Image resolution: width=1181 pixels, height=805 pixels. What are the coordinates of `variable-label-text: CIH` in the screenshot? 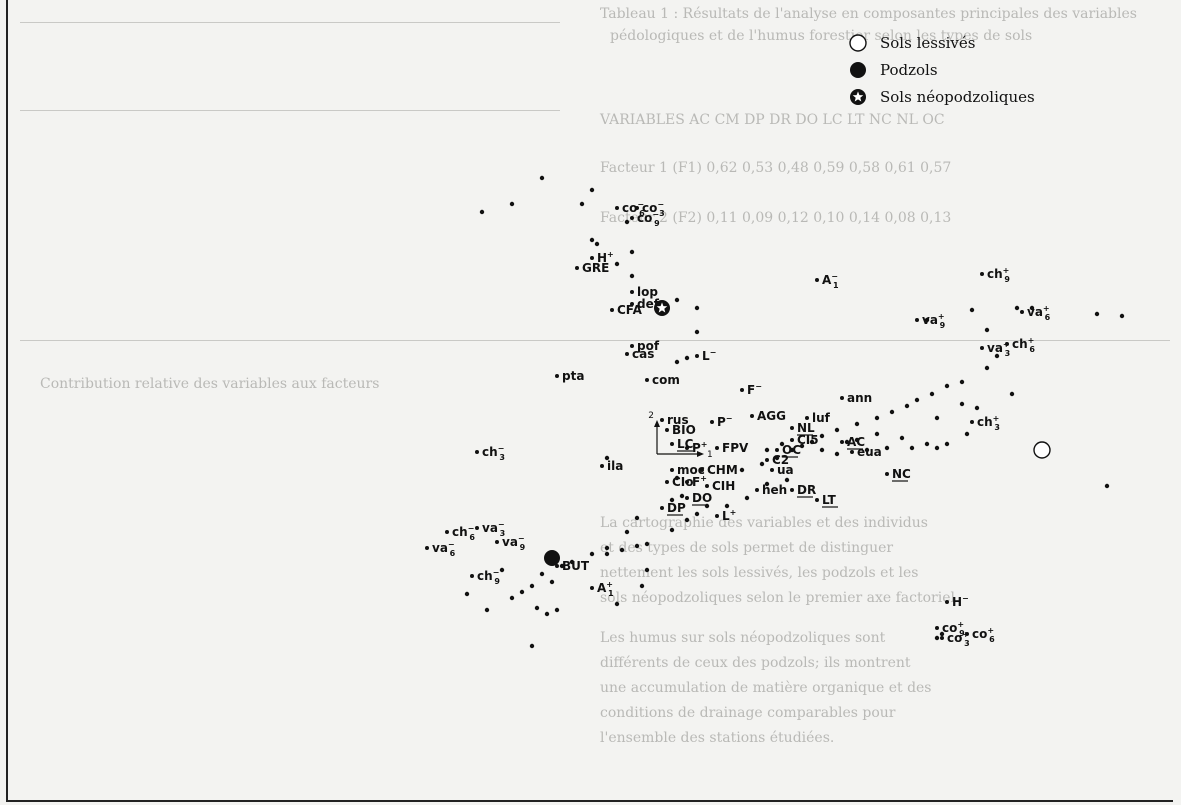 It's located at (723, 486).